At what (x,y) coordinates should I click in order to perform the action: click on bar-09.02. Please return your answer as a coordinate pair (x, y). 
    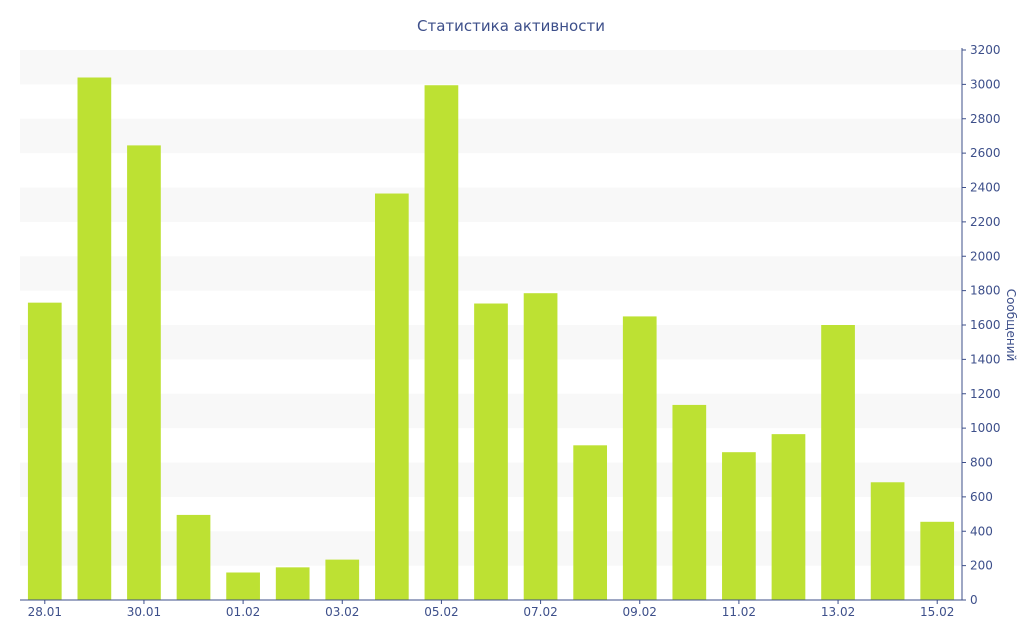
    Looking at the image, I should click on (639, 458).